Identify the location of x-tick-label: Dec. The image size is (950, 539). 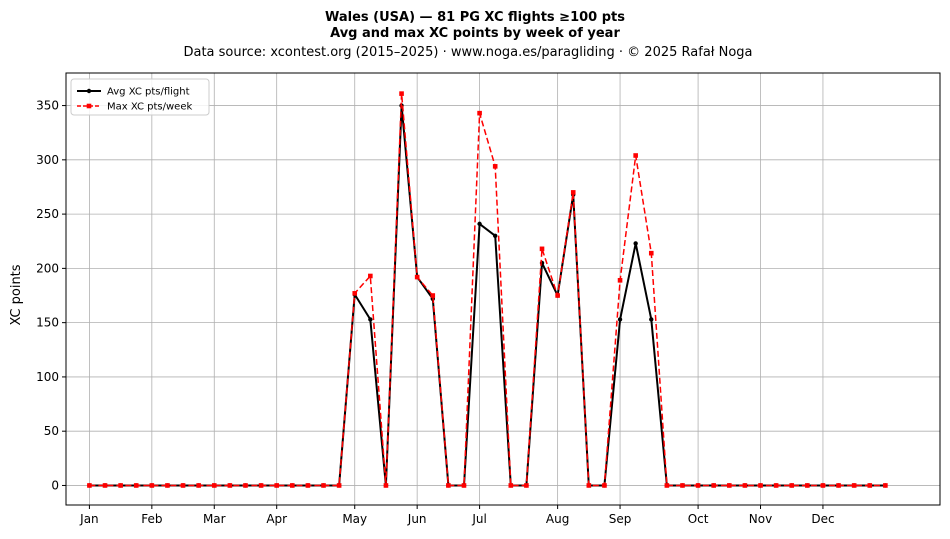
(822, 519).